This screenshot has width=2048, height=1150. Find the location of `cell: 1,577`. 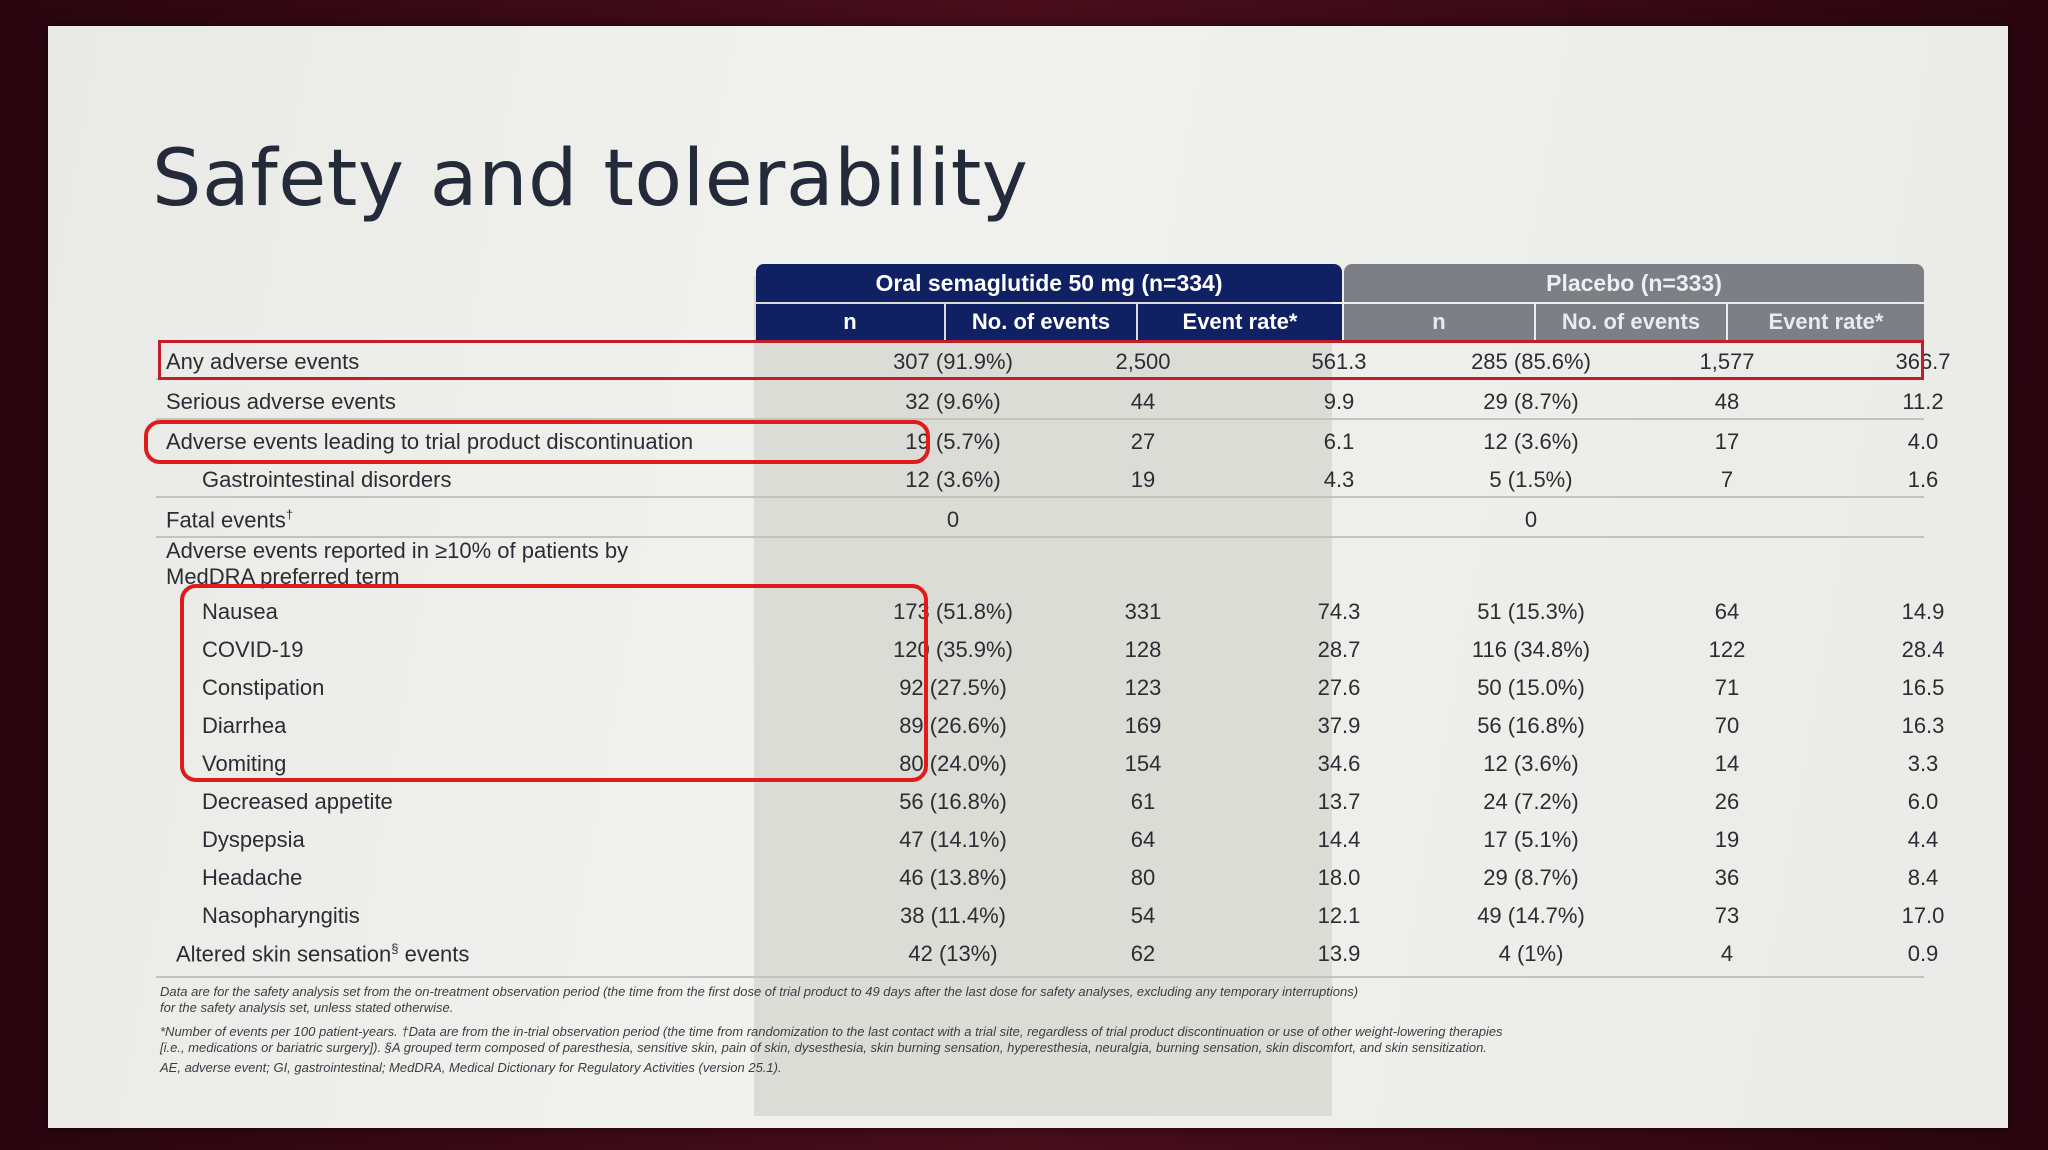

cell: 1,577 is located at coordinates (1727, 361).